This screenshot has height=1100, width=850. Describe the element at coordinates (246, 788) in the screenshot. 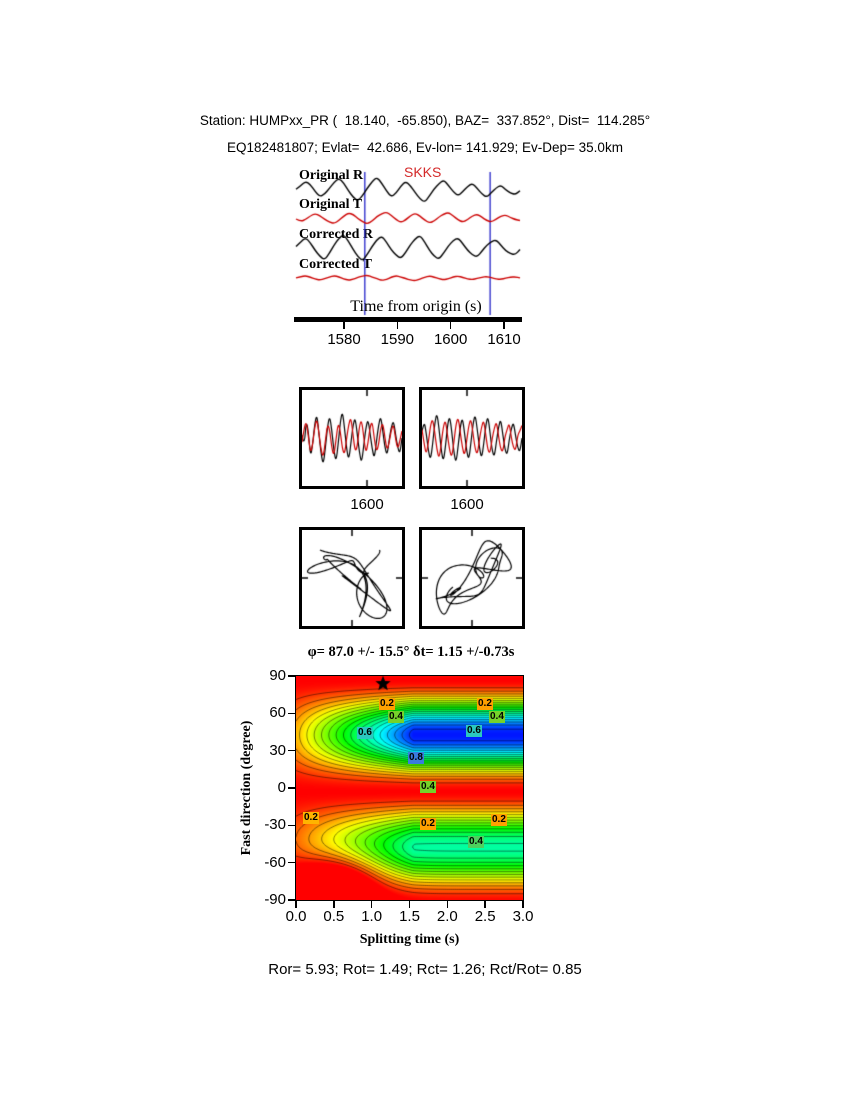

I see `contour-ylabel: Fast direction (degree)` at that location.